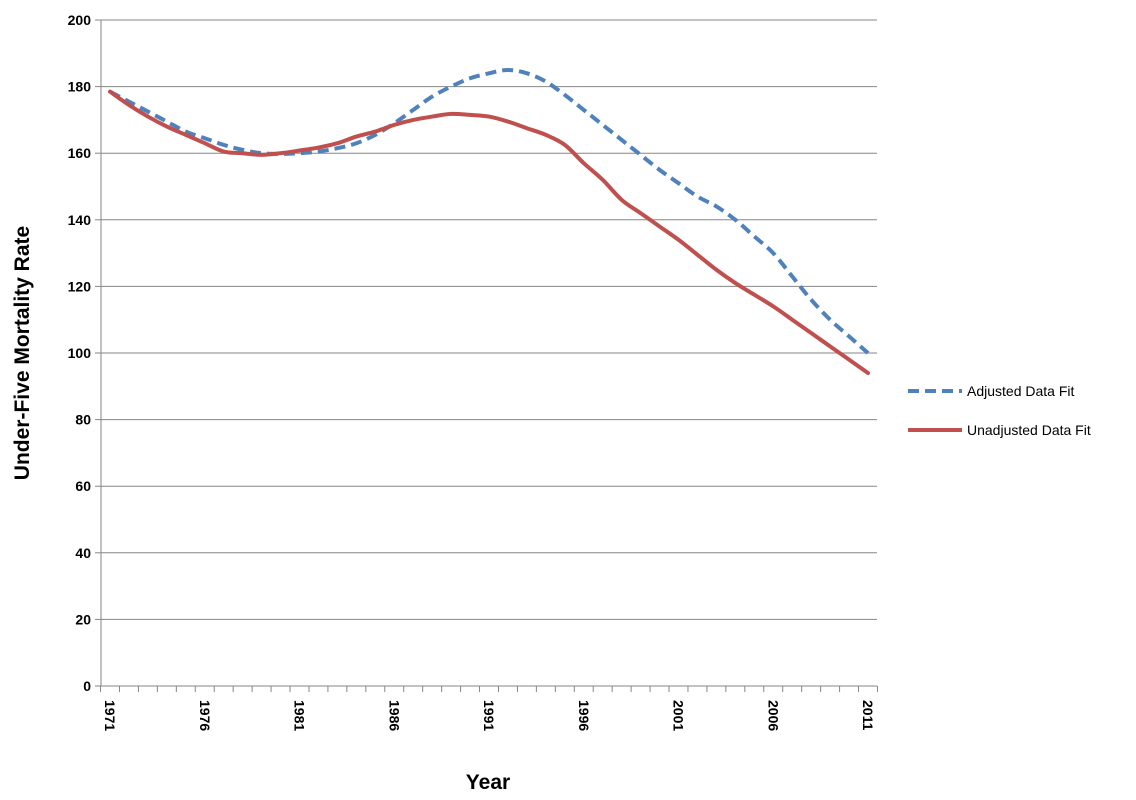 This screenshot has width=1136, height=800. I want to click on y-tick-label: 100, so click(80, 353).